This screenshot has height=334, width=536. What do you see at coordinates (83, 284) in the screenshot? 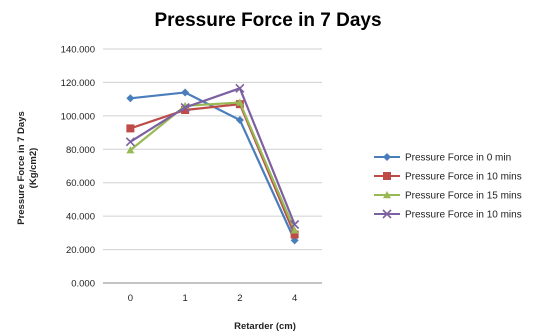
I see `y-tick-label: 0.000` at bounding box center [83, 284].